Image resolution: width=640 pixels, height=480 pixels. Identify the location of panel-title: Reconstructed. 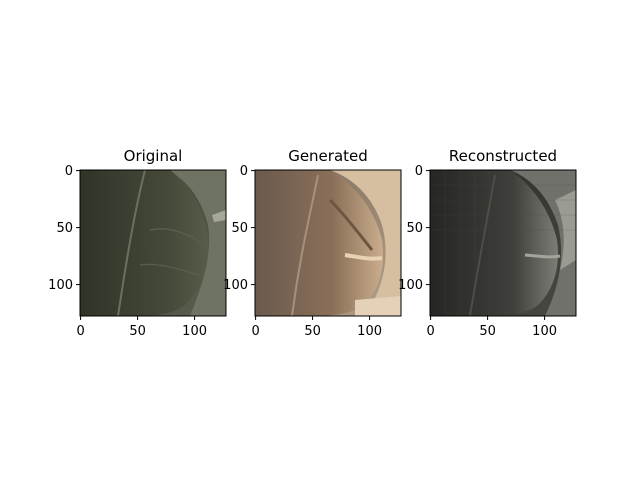
(503, 156).